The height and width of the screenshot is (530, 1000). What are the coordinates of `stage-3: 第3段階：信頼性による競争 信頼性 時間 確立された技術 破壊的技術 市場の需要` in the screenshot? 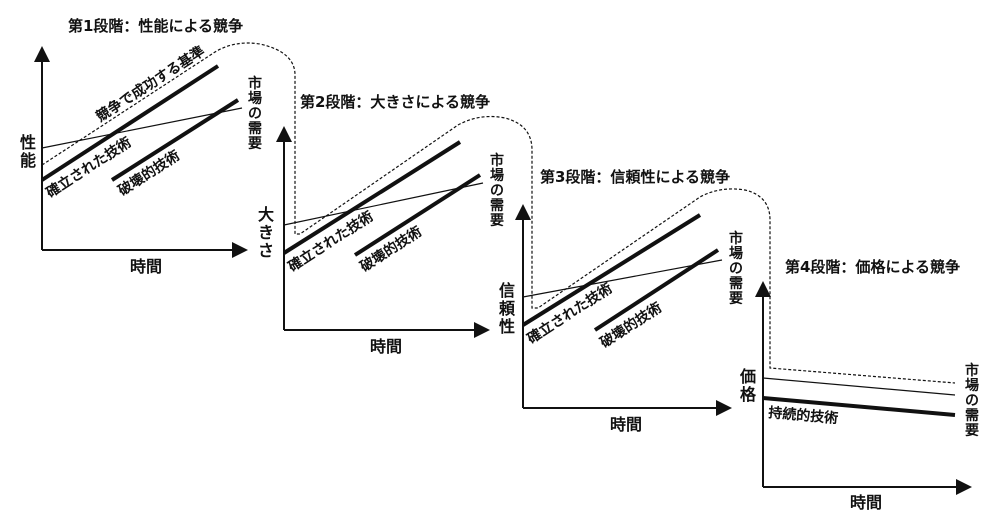 It's located at (621, 301).